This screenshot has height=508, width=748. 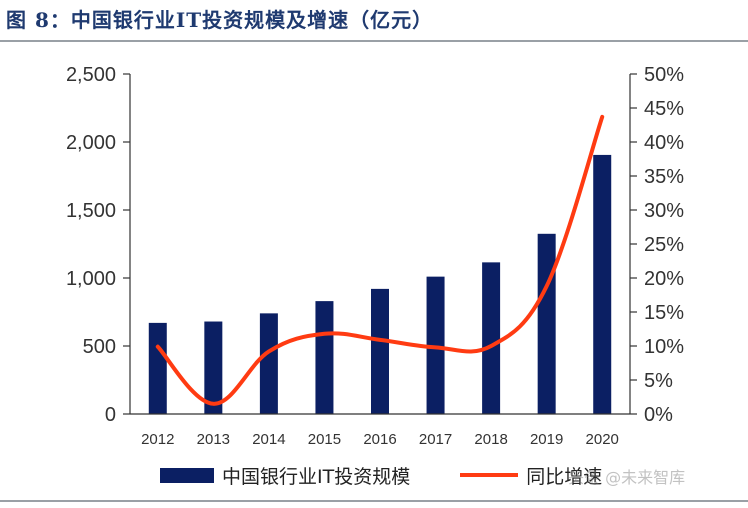 I want to click on left-tick-label: 500, so click(x=99, y=347).